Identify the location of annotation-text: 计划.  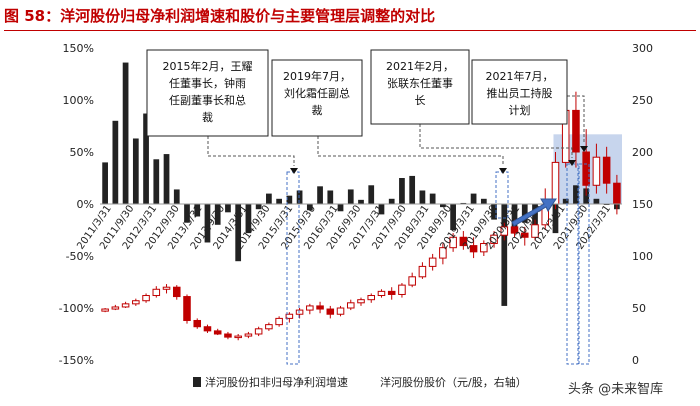
(520, 110).